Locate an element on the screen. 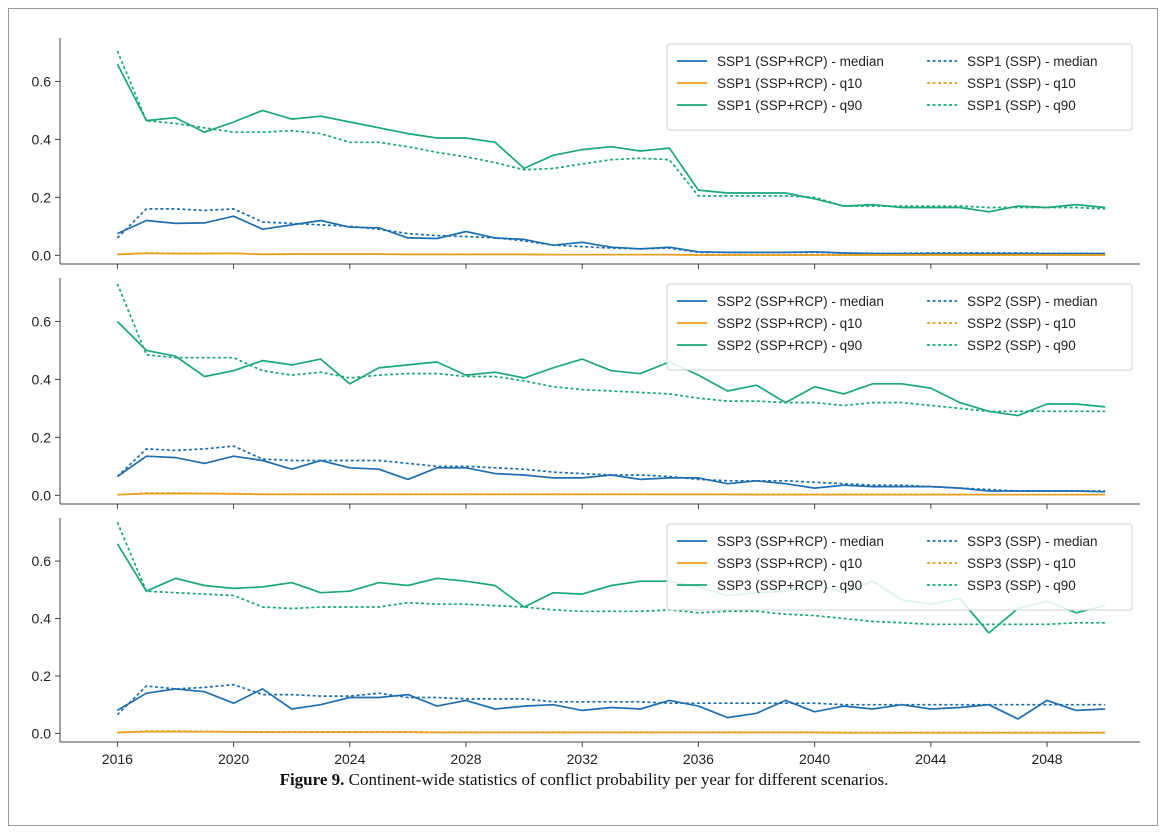 The image size is (1168, 834). legend-label: SSP2 (SSP) - q10 is located at coordinates (1021, 323).